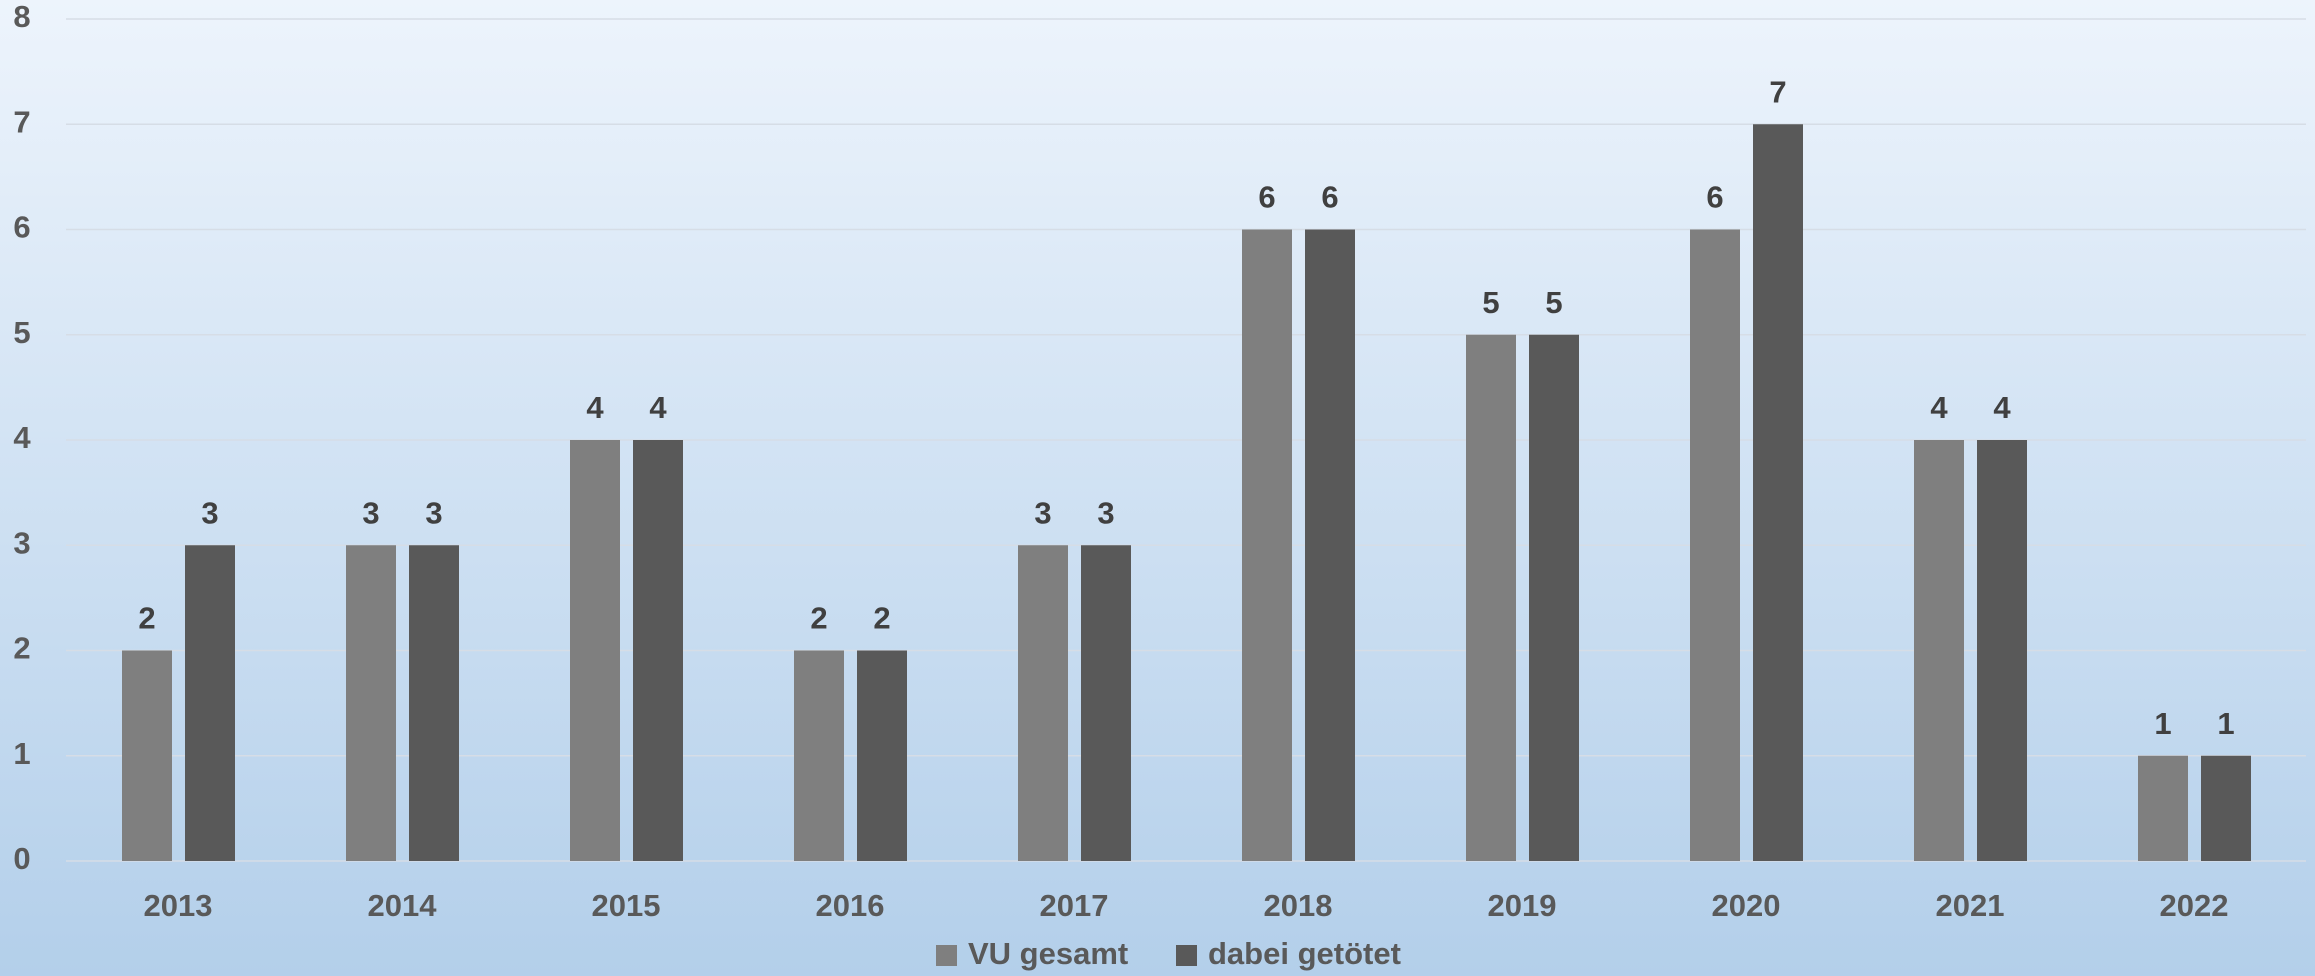  I want to click on y-tick-label: 3, so click(21, 542).